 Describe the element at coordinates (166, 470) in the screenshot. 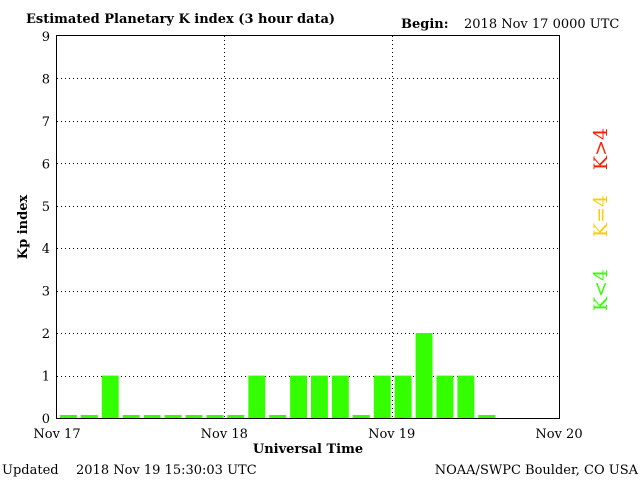

I see `updated-value: 2018 Nov 19 15:30:03 UTC` at that location.